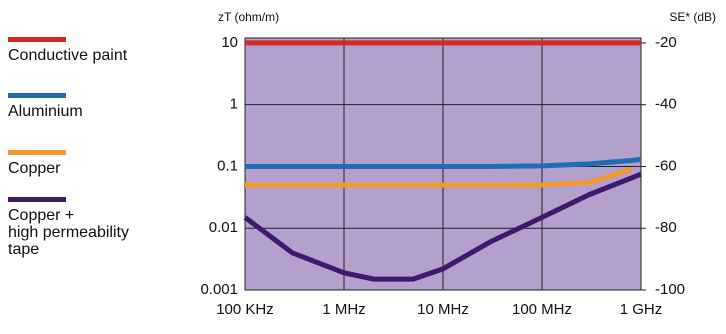  Describe the element at coordinates (34, 168) in the screenshot. I see `legend-label: Copper` at that location.